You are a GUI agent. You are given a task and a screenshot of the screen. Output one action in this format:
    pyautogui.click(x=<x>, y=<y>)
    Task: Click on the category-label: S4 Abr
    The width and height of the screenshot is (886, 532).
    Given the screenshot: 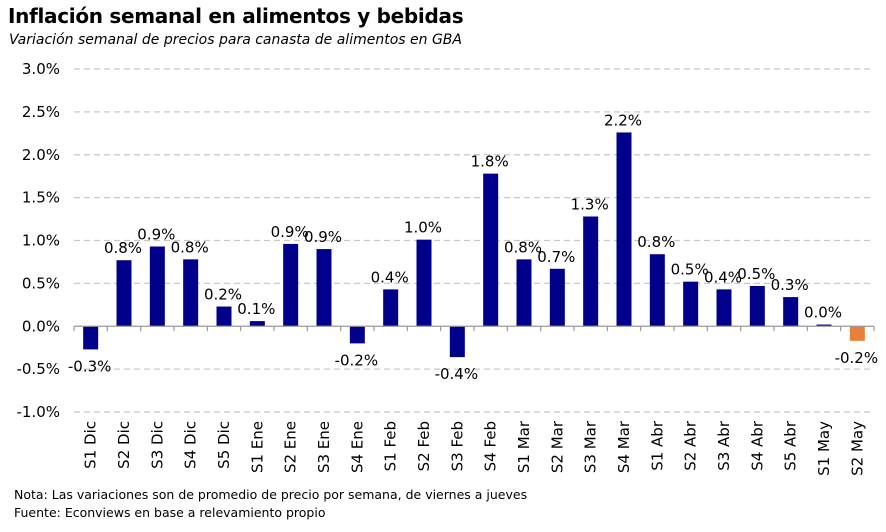 What is the action you would take?
    pyautogui.click(x=757, y=445)
    